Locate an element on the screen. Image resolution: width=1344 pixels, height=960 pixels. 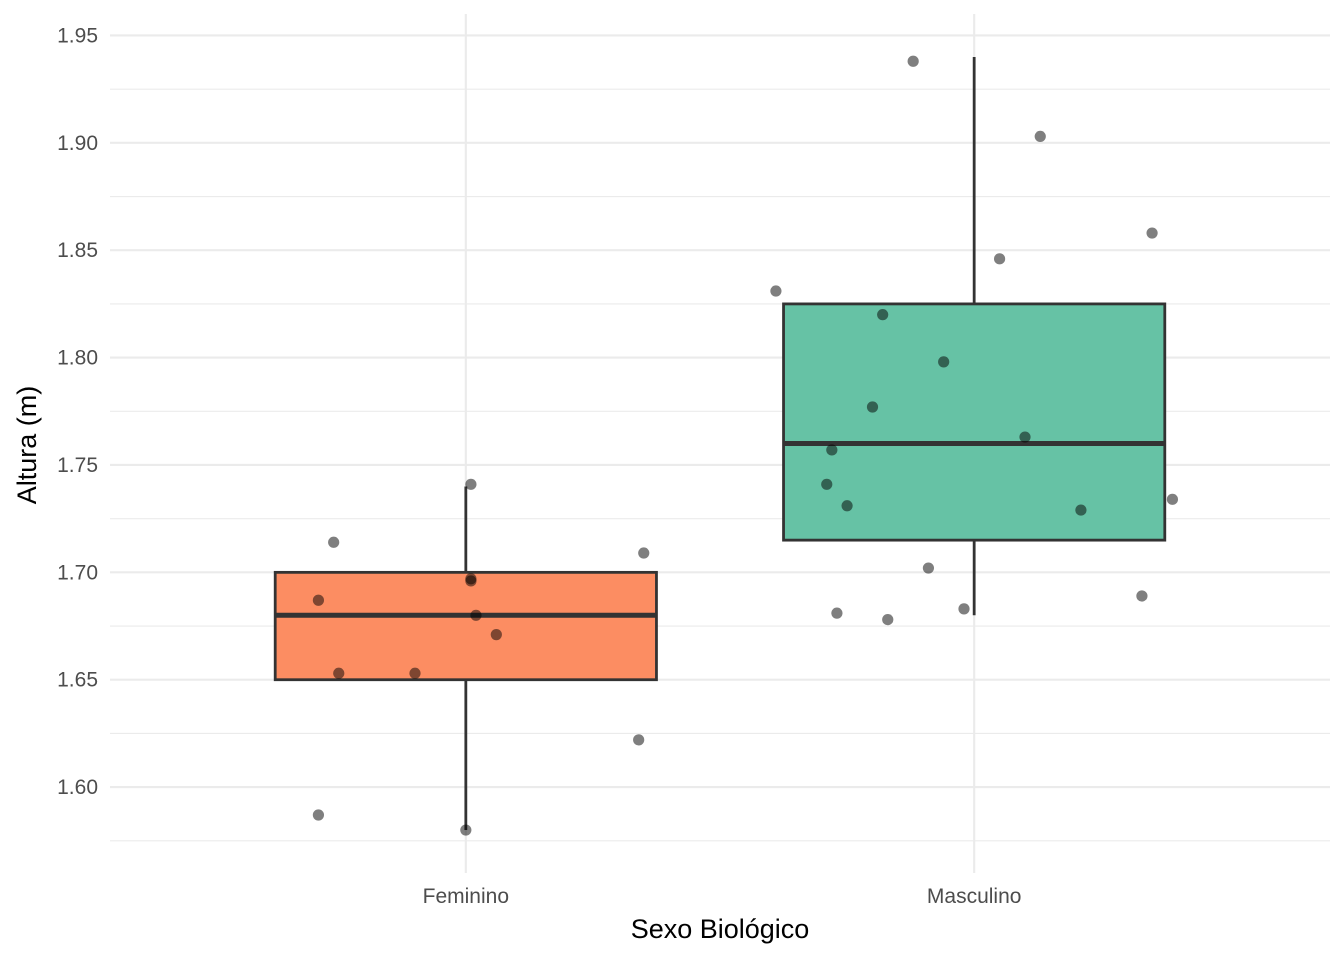
y-tick-label: 1.95 is located at coordinates (77, 35).